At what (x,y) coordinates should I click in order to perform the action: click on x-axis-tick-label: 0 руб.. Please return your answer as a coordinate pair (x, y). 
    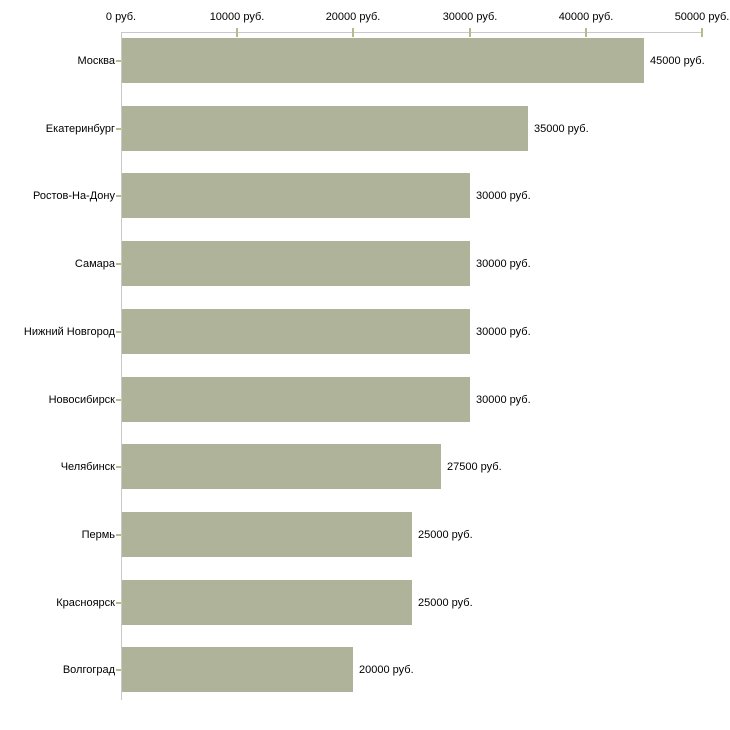
    Looking at the image, I should click on (121, 17).